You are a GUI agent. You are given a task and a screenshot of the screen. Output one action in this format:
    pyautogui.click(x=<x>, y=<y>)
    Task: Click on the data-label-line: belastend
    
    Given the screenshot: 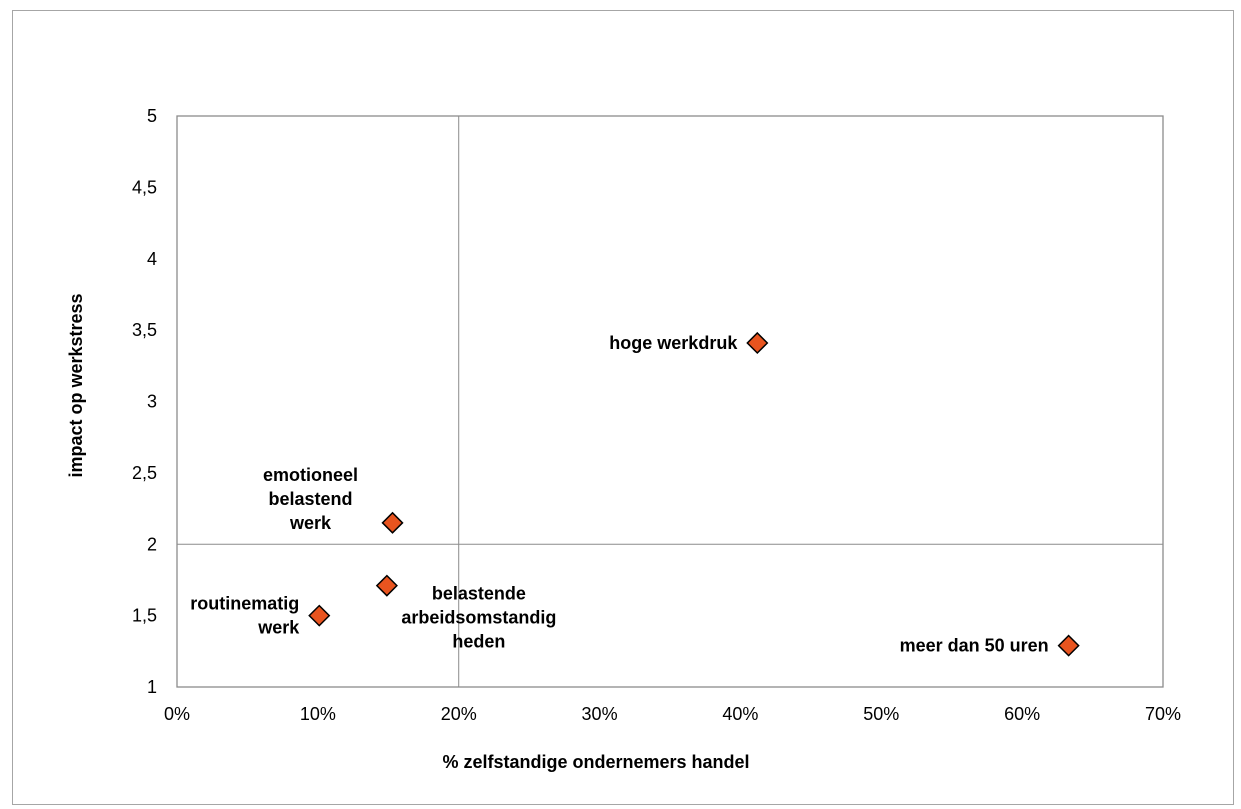 What is the action you would take?
    pyautogui.click(x=310, y=499)
    